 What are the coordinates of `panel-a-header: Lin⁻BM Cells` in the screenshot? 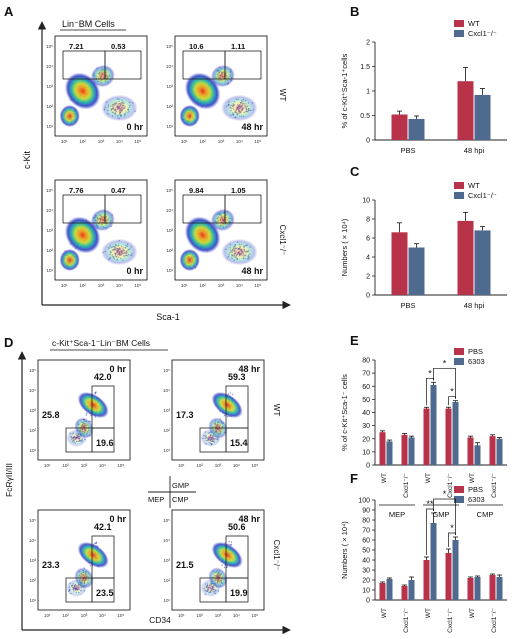 It's located at (88, 24).